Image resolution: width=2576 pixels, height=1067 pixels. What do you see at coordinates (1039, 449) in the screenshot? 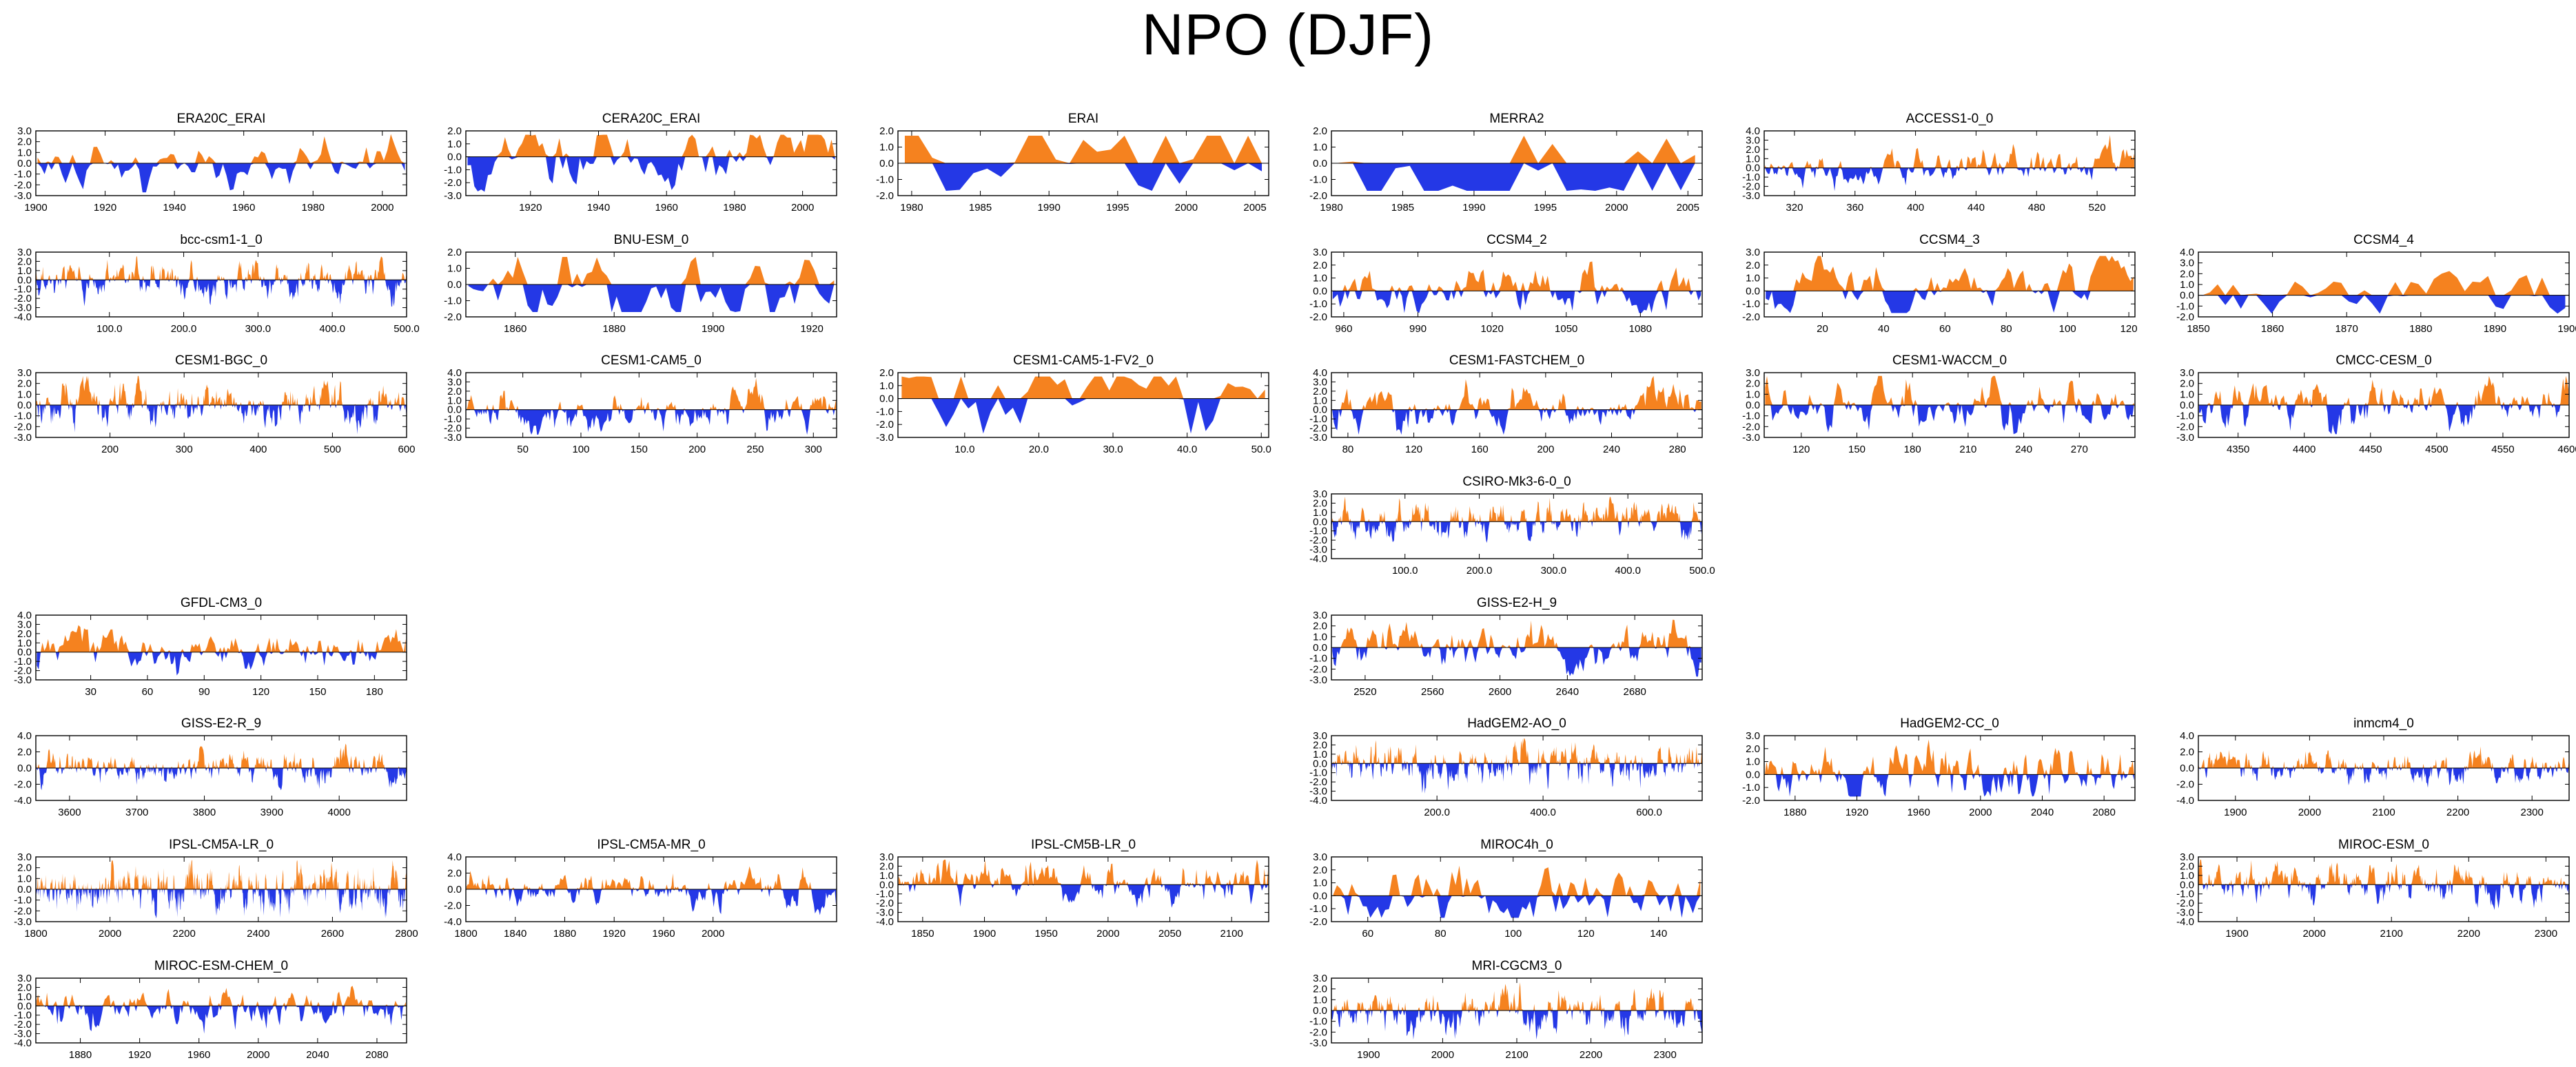
I see `x-tick-label: 20.0` at bounding box center [1039, 449].